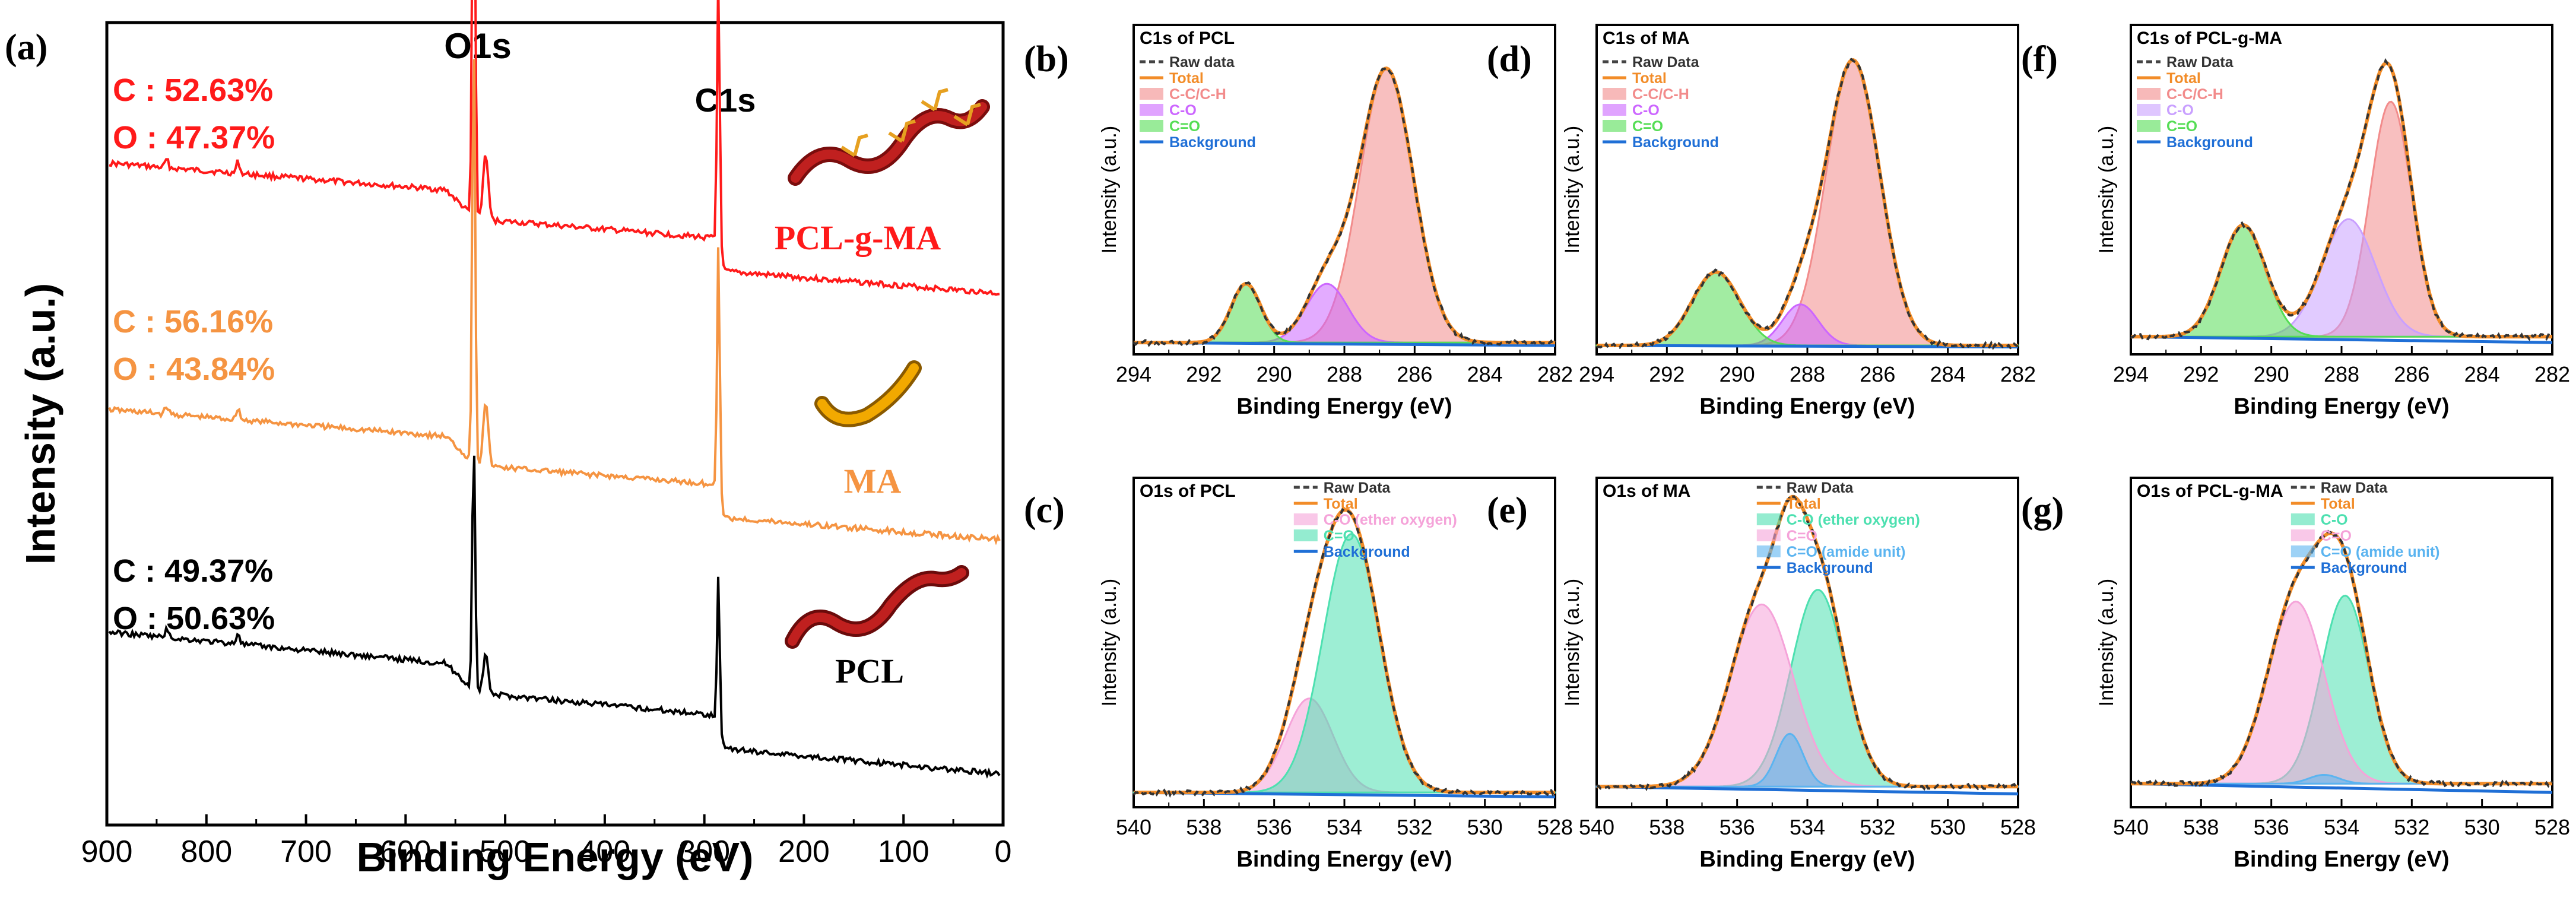  I want to click on pcl-g-ma-chain-highlight, so click(889, 142).